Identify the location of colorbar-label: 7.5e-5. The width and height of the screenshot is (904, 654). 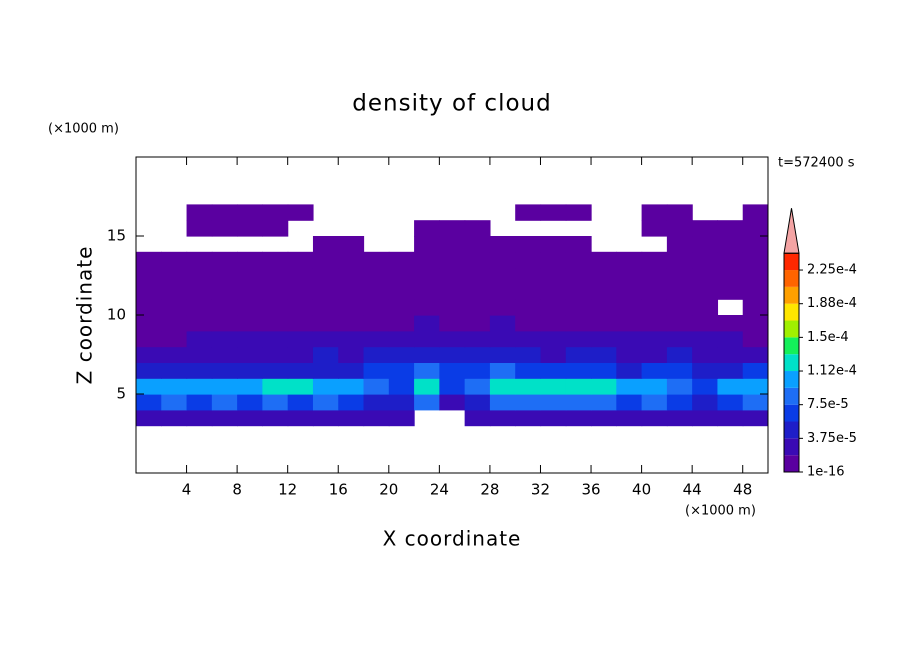
(828, 404).